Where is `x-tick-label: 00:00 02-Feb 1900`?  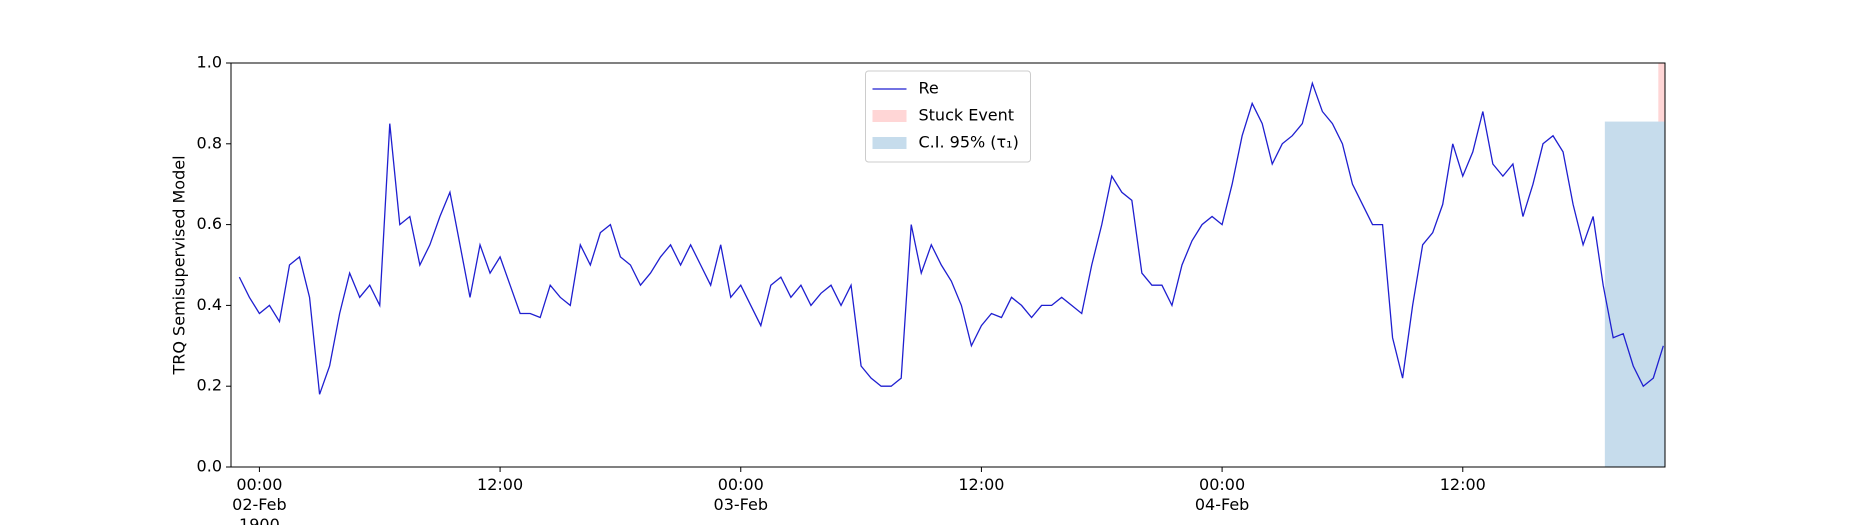 x-tick-label: 00:00 02-Feb 1900 is located at coordinates (259, 500).